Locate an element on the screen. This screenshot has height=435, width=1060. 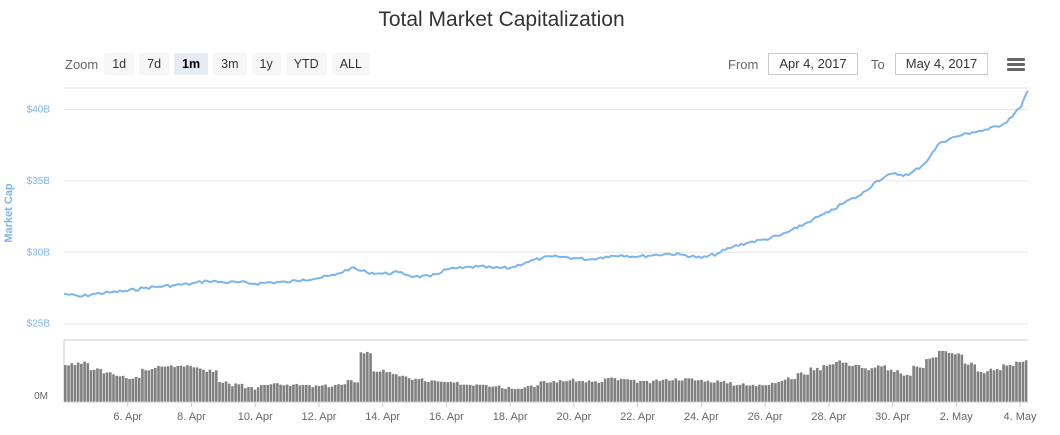
chart-title: Total Market Capitalization is located at coordinates (501, 19).